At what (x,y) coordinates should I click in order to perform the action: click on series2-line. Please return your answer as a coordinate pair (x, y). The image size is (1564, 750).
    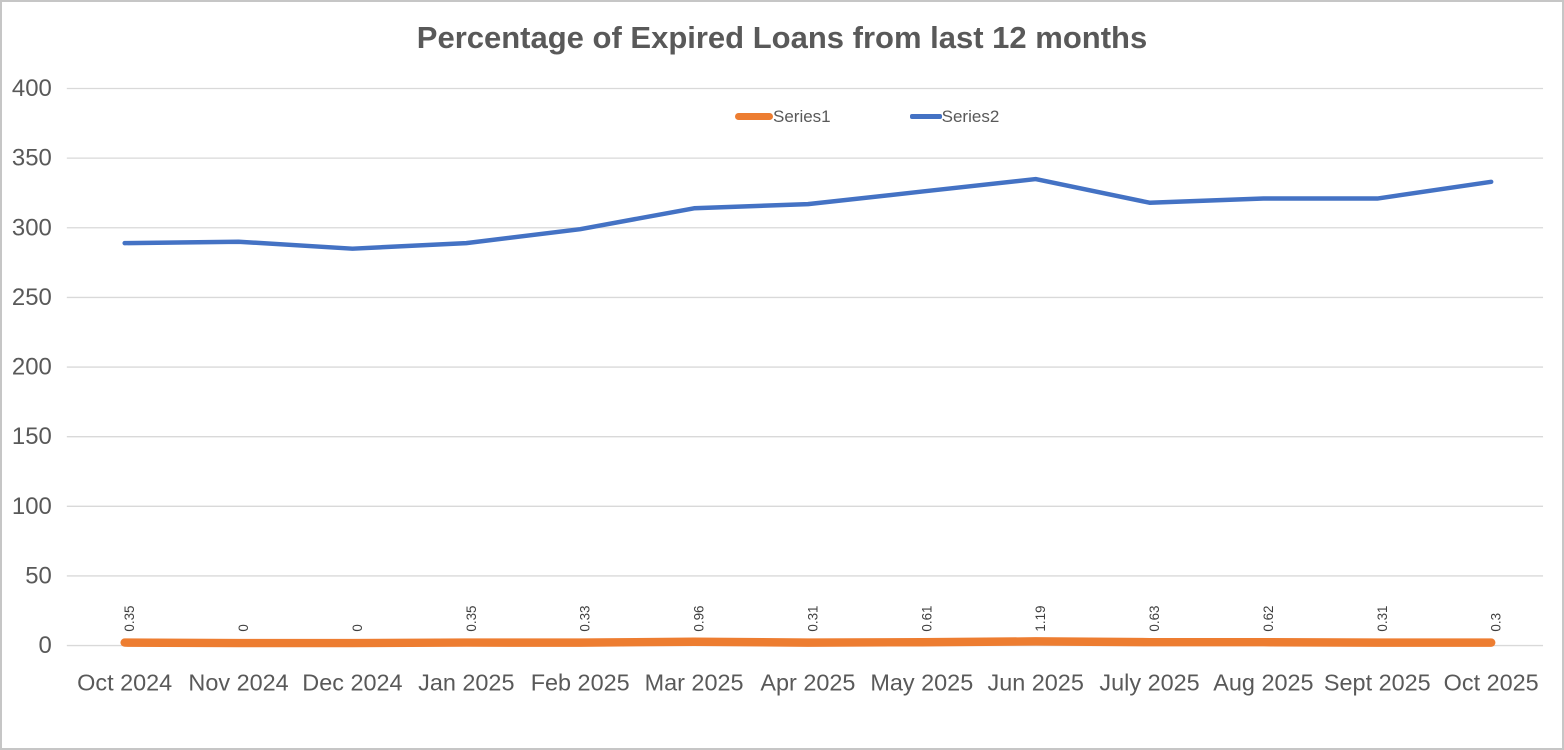
    Looking at the image, I should click on (808, 213).